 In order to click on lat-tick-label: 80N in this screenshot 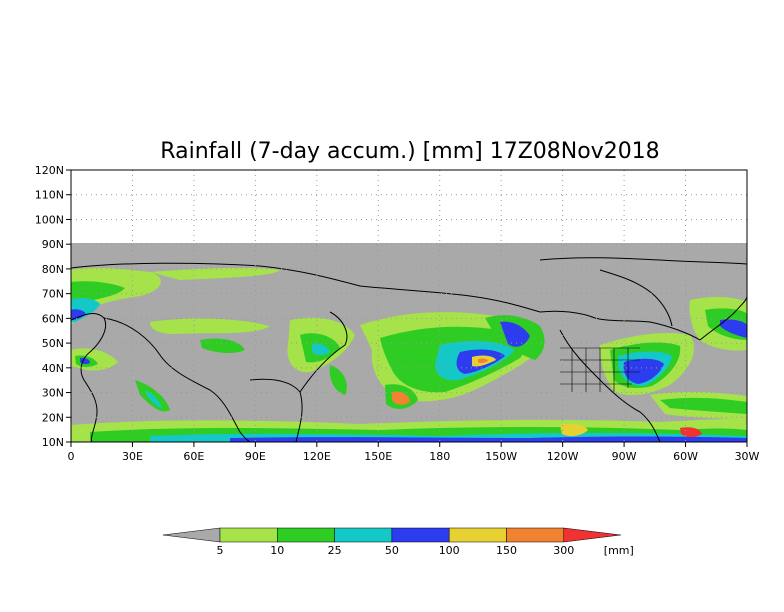, I will do `click(53, 269)`.